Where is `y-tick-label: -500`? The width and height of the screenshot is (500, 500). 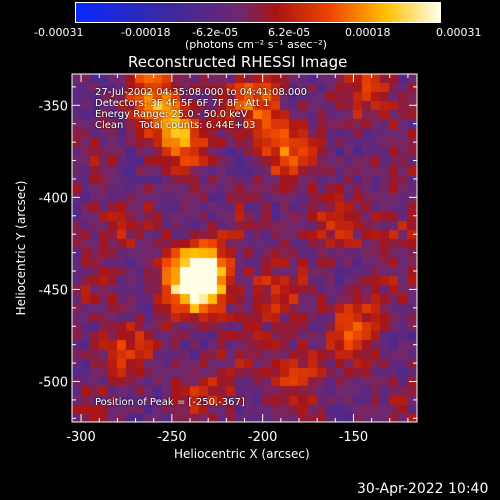 y-tick-label: -500 is located at coordinates (53, 382).